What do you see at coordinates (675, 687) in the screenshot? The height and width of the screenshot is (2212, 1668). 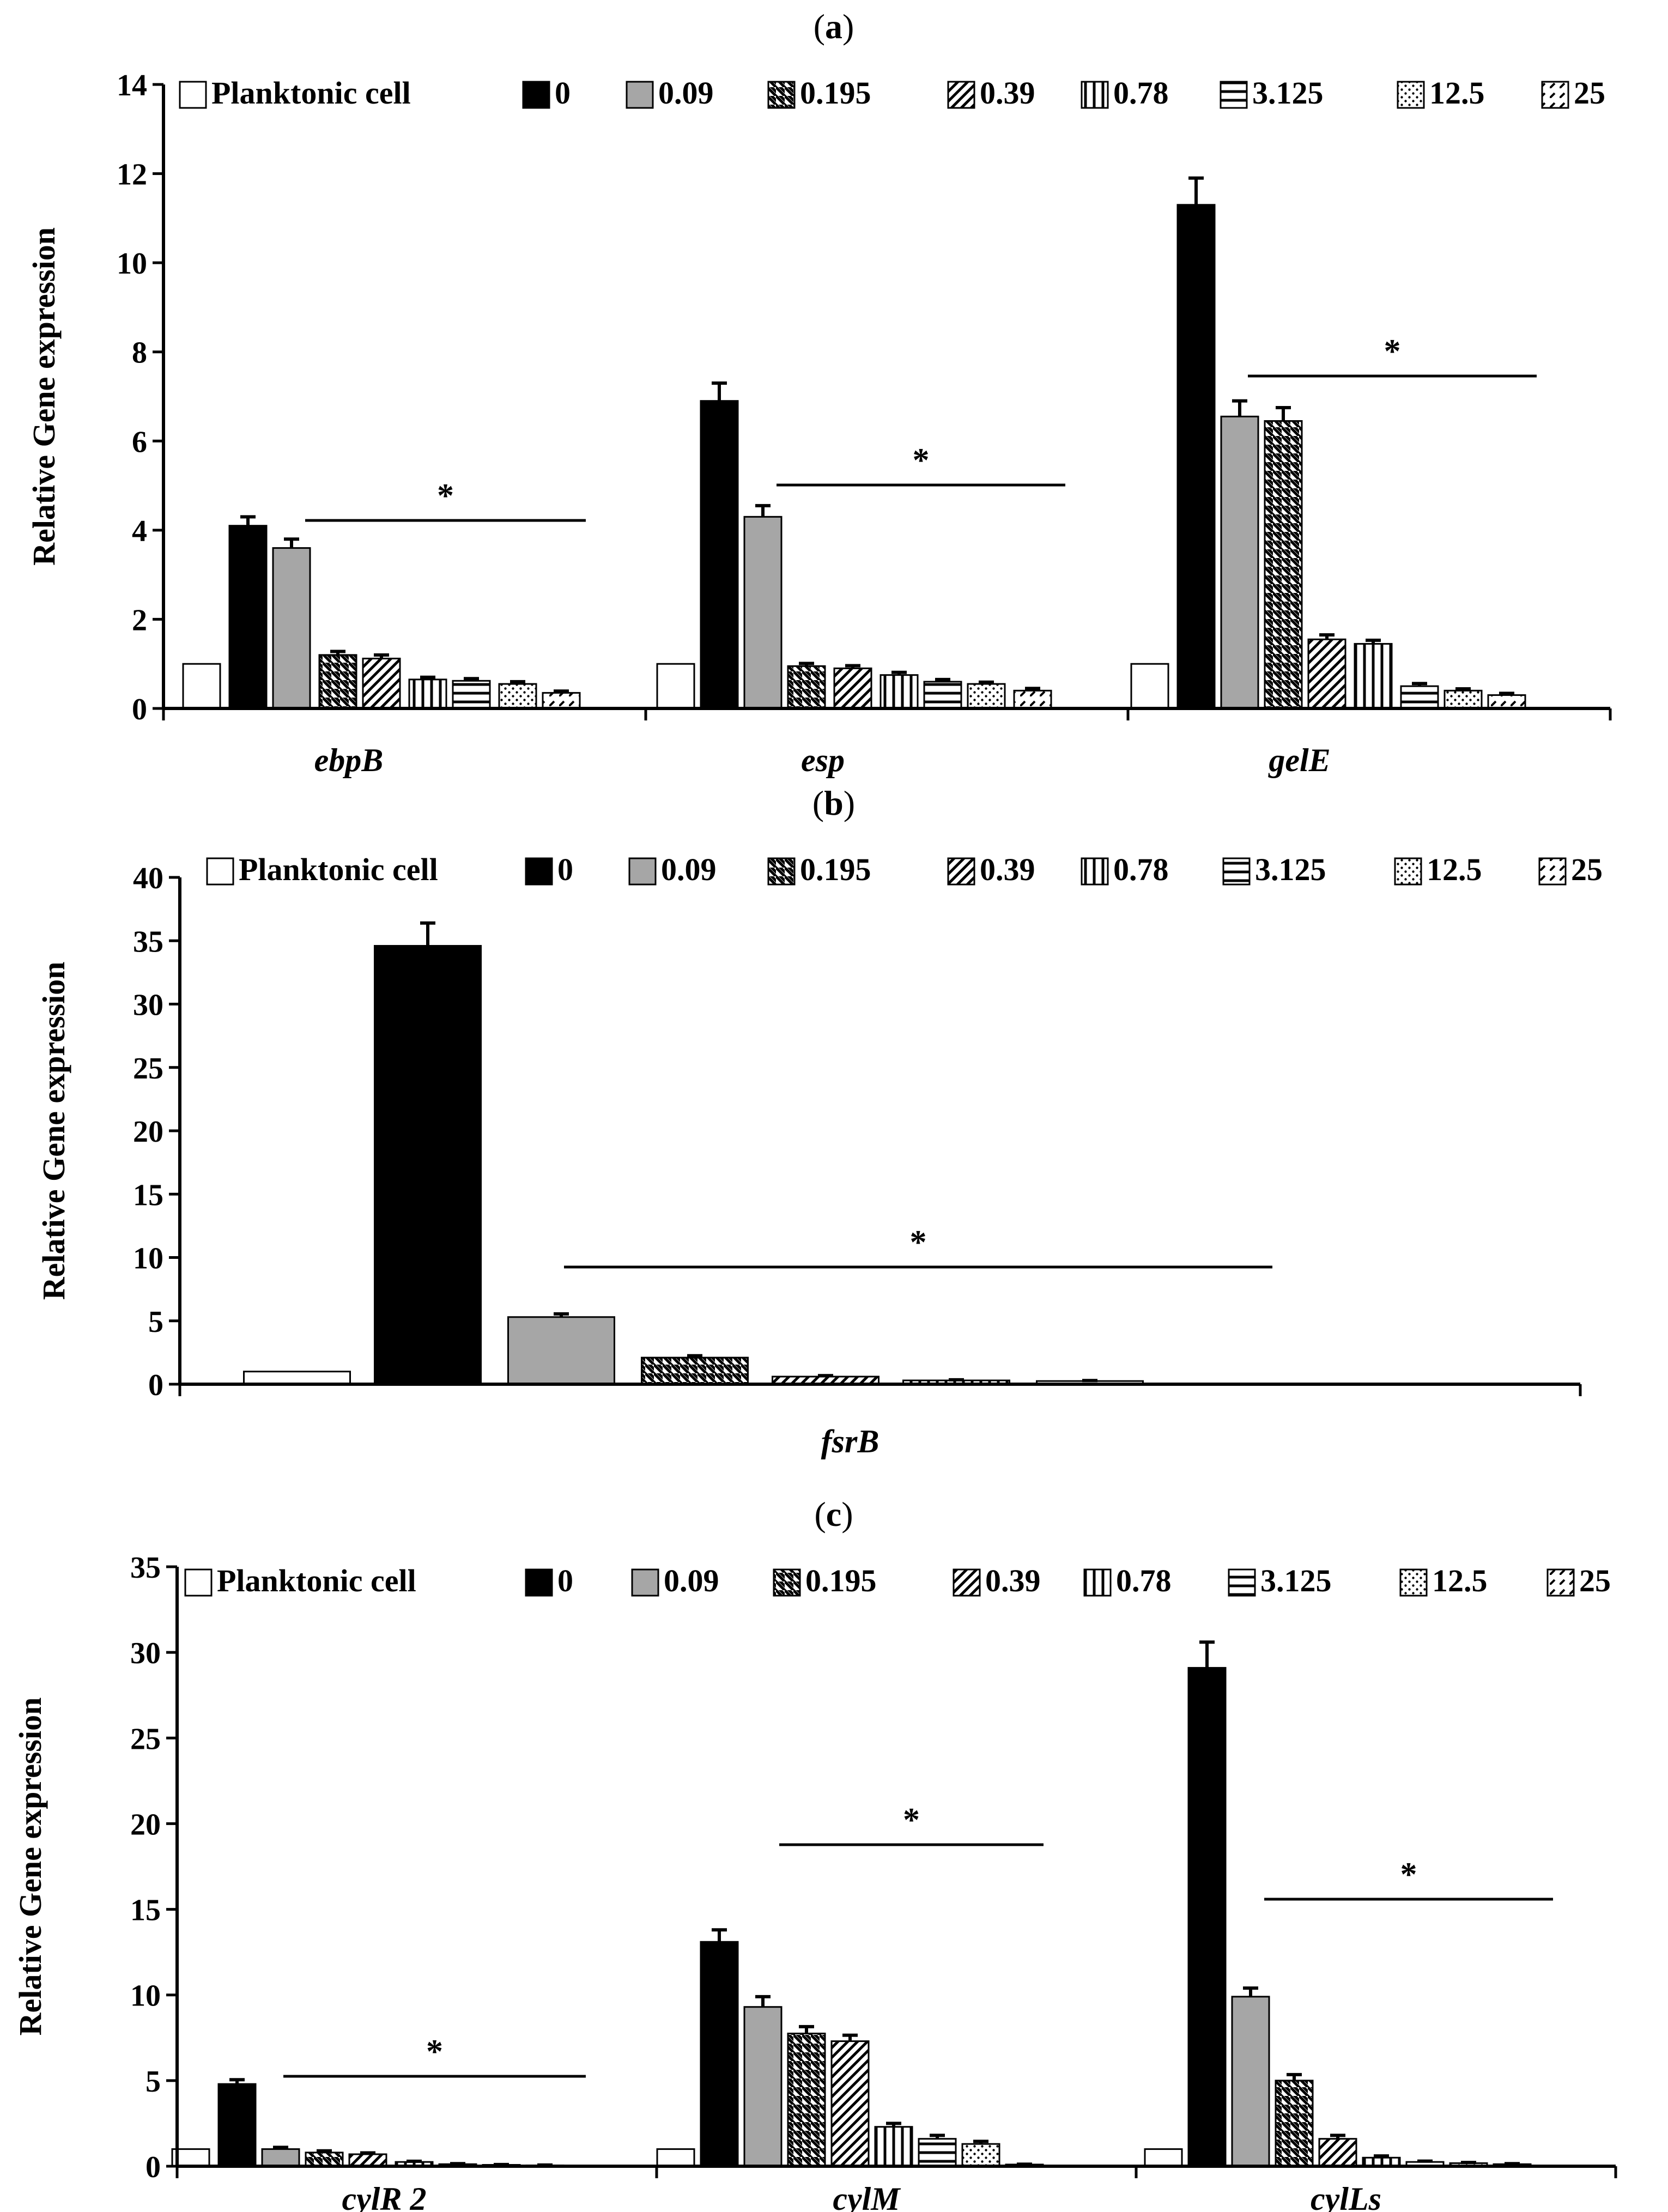 I see `bar-esp-planktonic-cell` at bounding box center [675, 687].